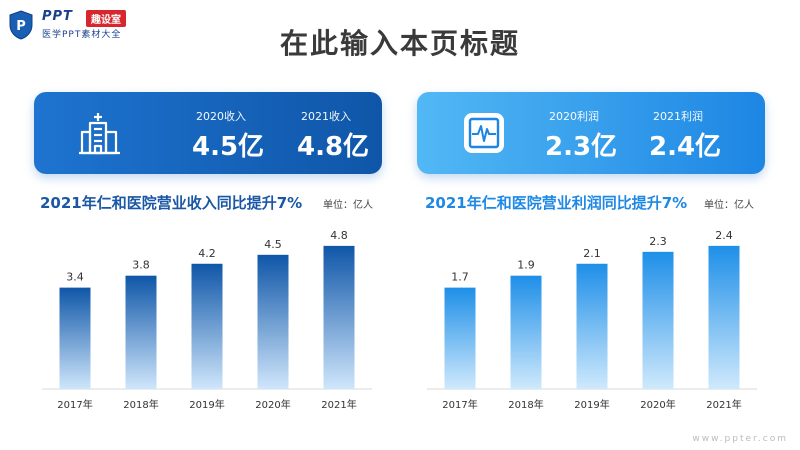 The height and width of the screenshot is (450, 800). I want to click on profit-2021-stat: 2021利润 2.4亿, so click(685, 135).